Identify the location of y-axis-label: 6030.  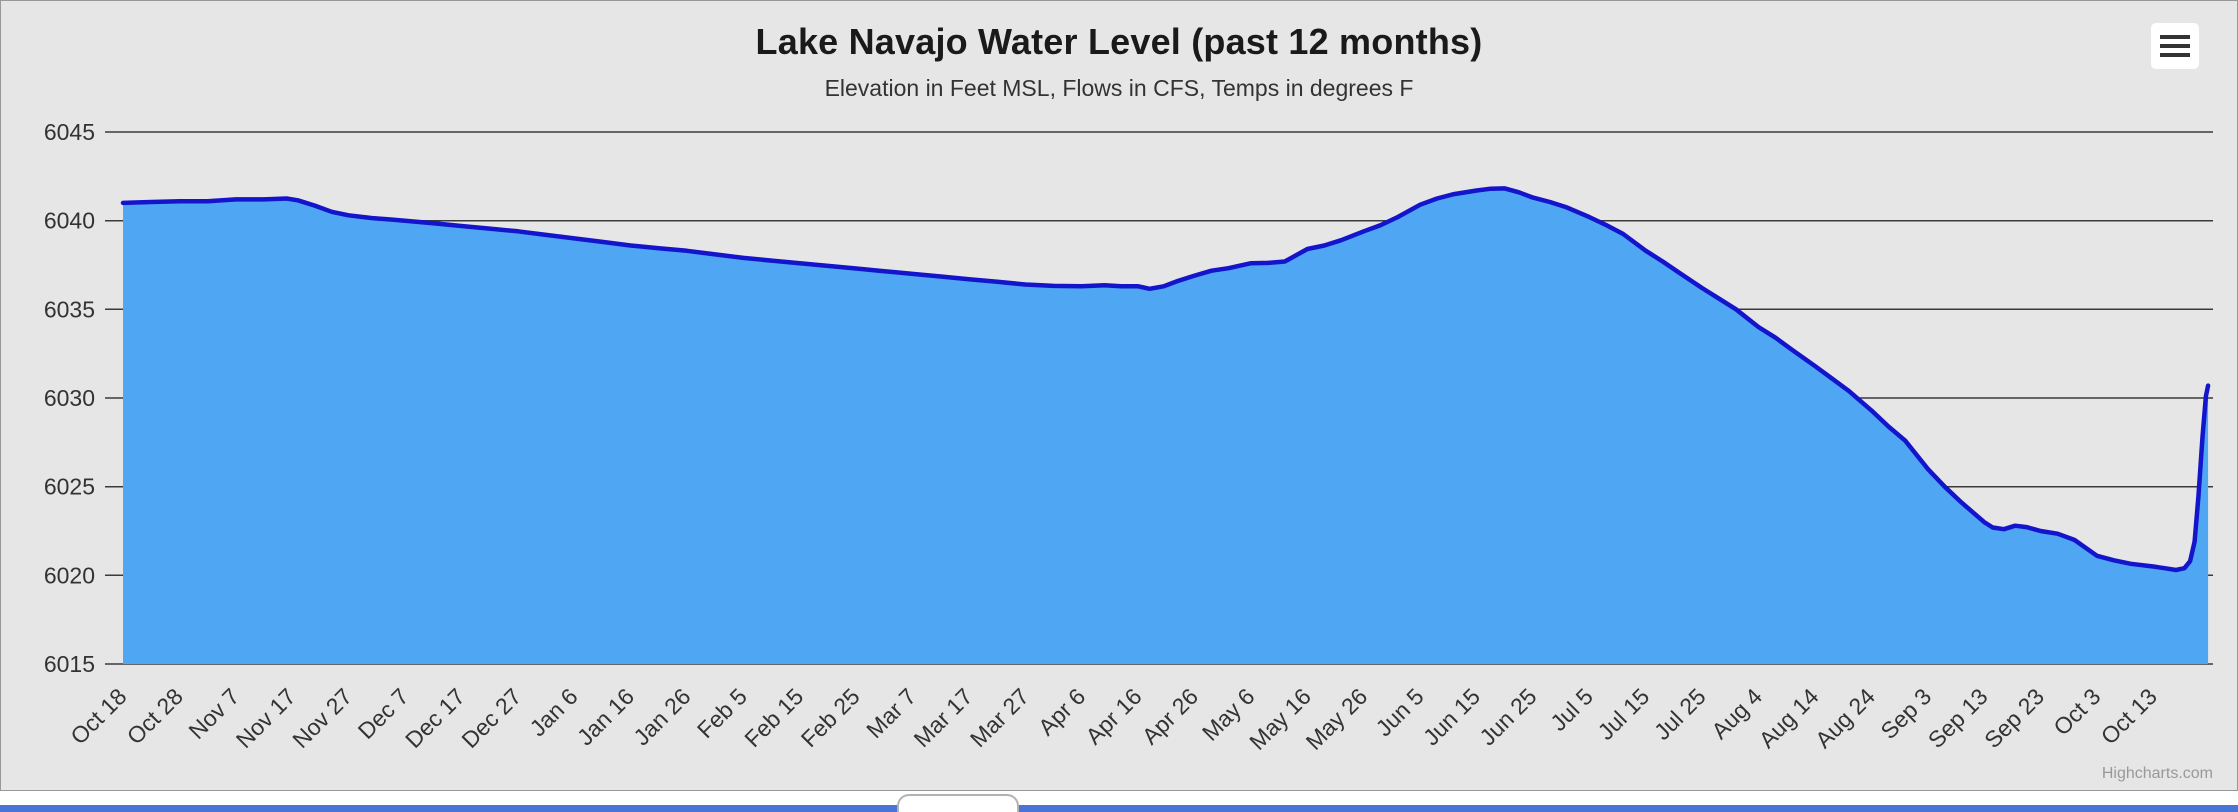
(69, 398).